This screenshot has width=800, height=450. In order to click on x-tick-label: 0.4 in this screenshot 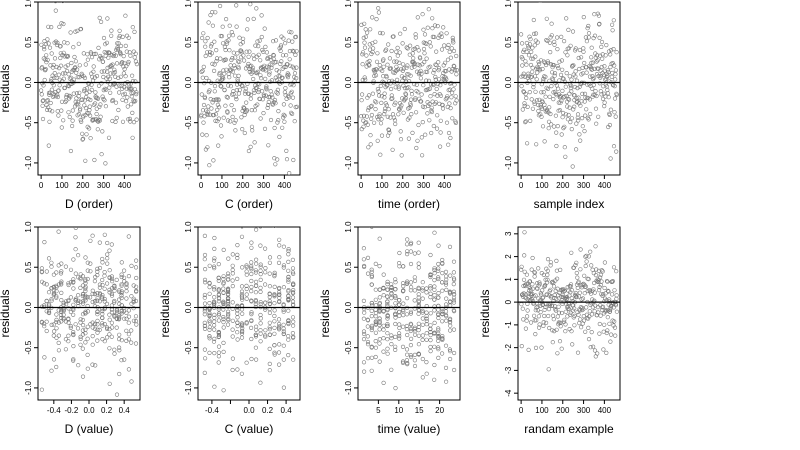, I will do `click(125, 410)`.